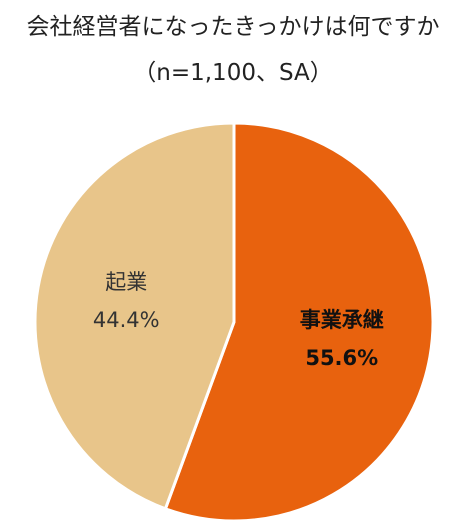  What do you see at coordinates (233, 73) in the screenshot?
I see `chart-subtitle: （n=1,100、SA）` at bounding box center [233, 73].